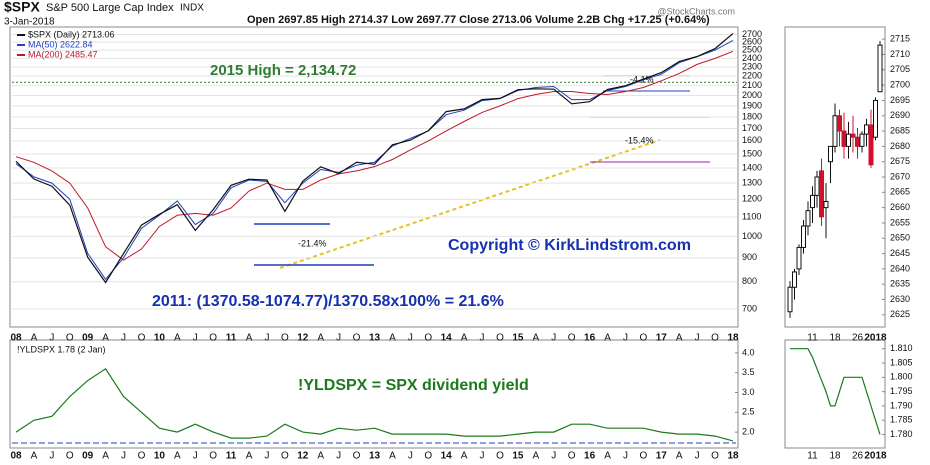 The image size is (930, 465). Describe the element at coordinates (312, 243) in the screenshot. I see `annotation: -21.4%` at that location.